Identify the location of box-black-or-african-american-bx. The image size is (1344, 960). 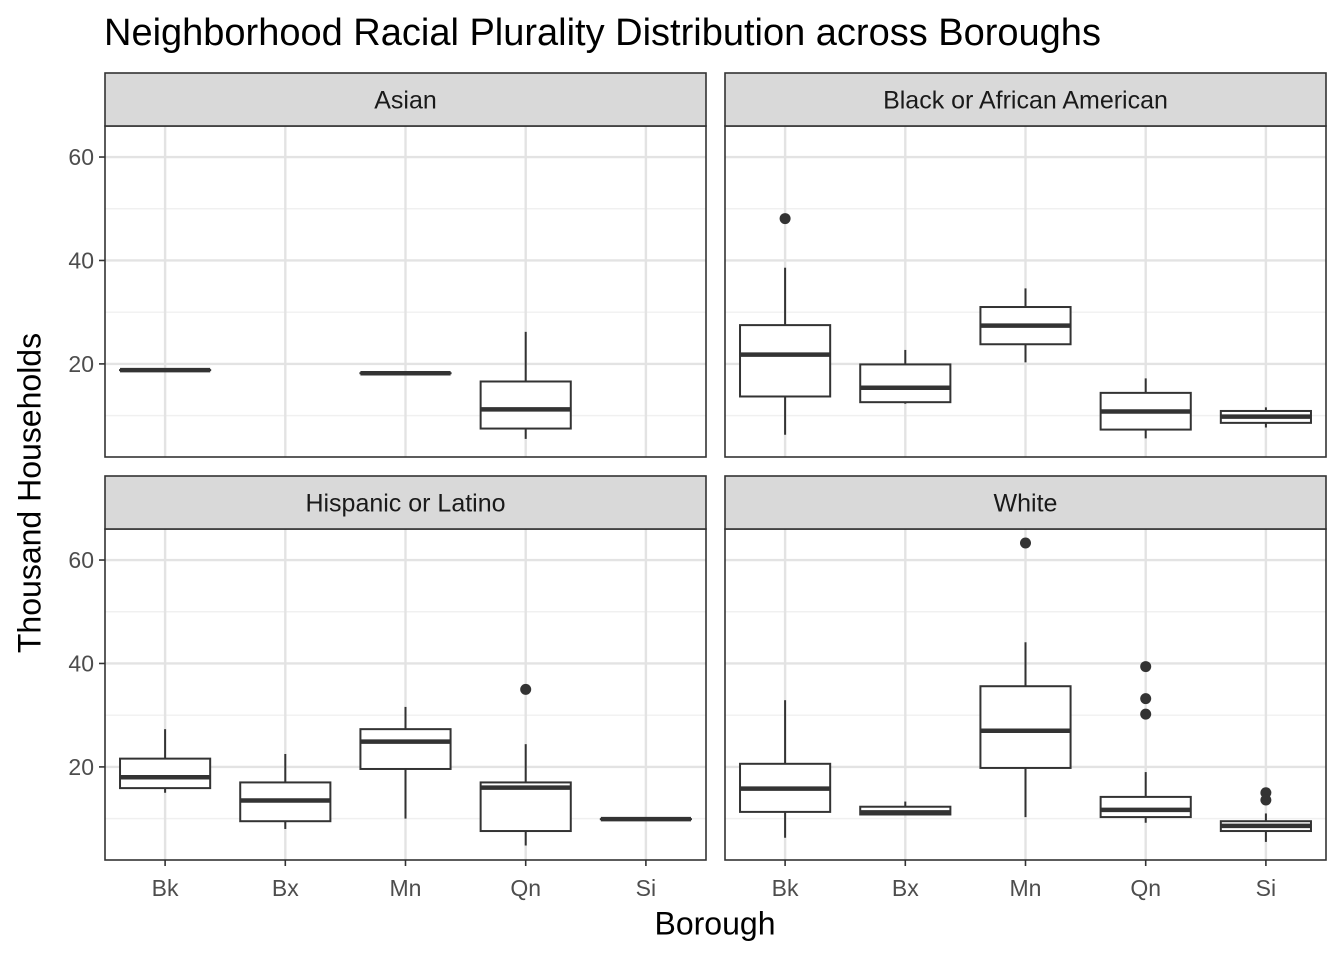
(905, 376).